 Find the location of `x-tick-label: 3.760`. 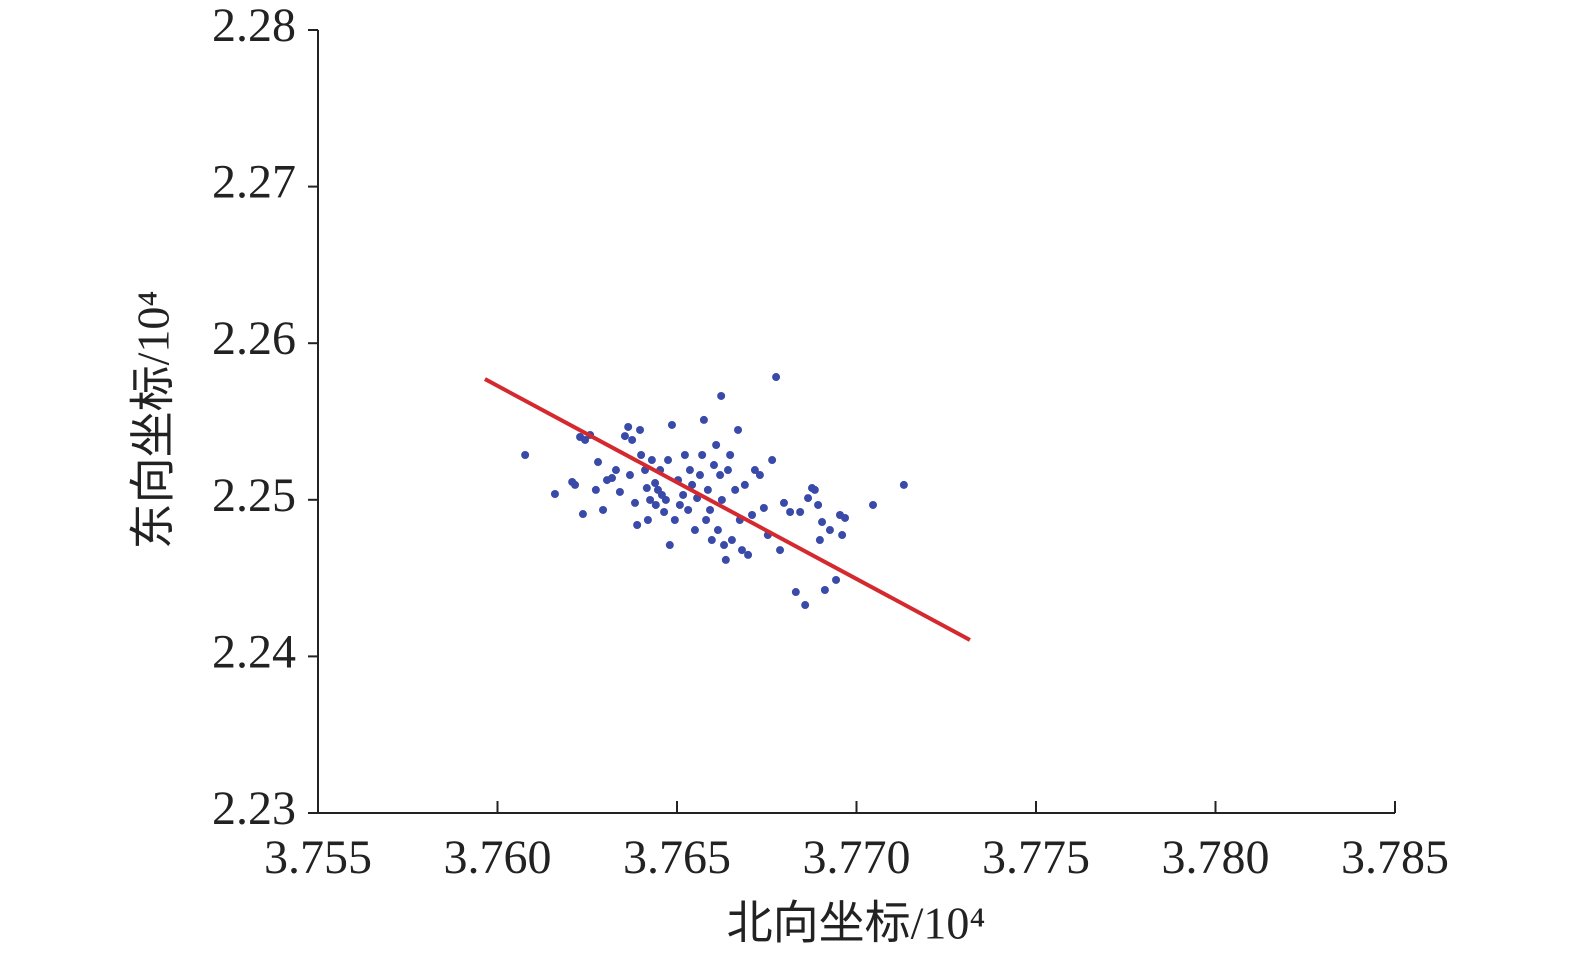

x-tick-label: 3.760 is located at coordinates (498, 857).